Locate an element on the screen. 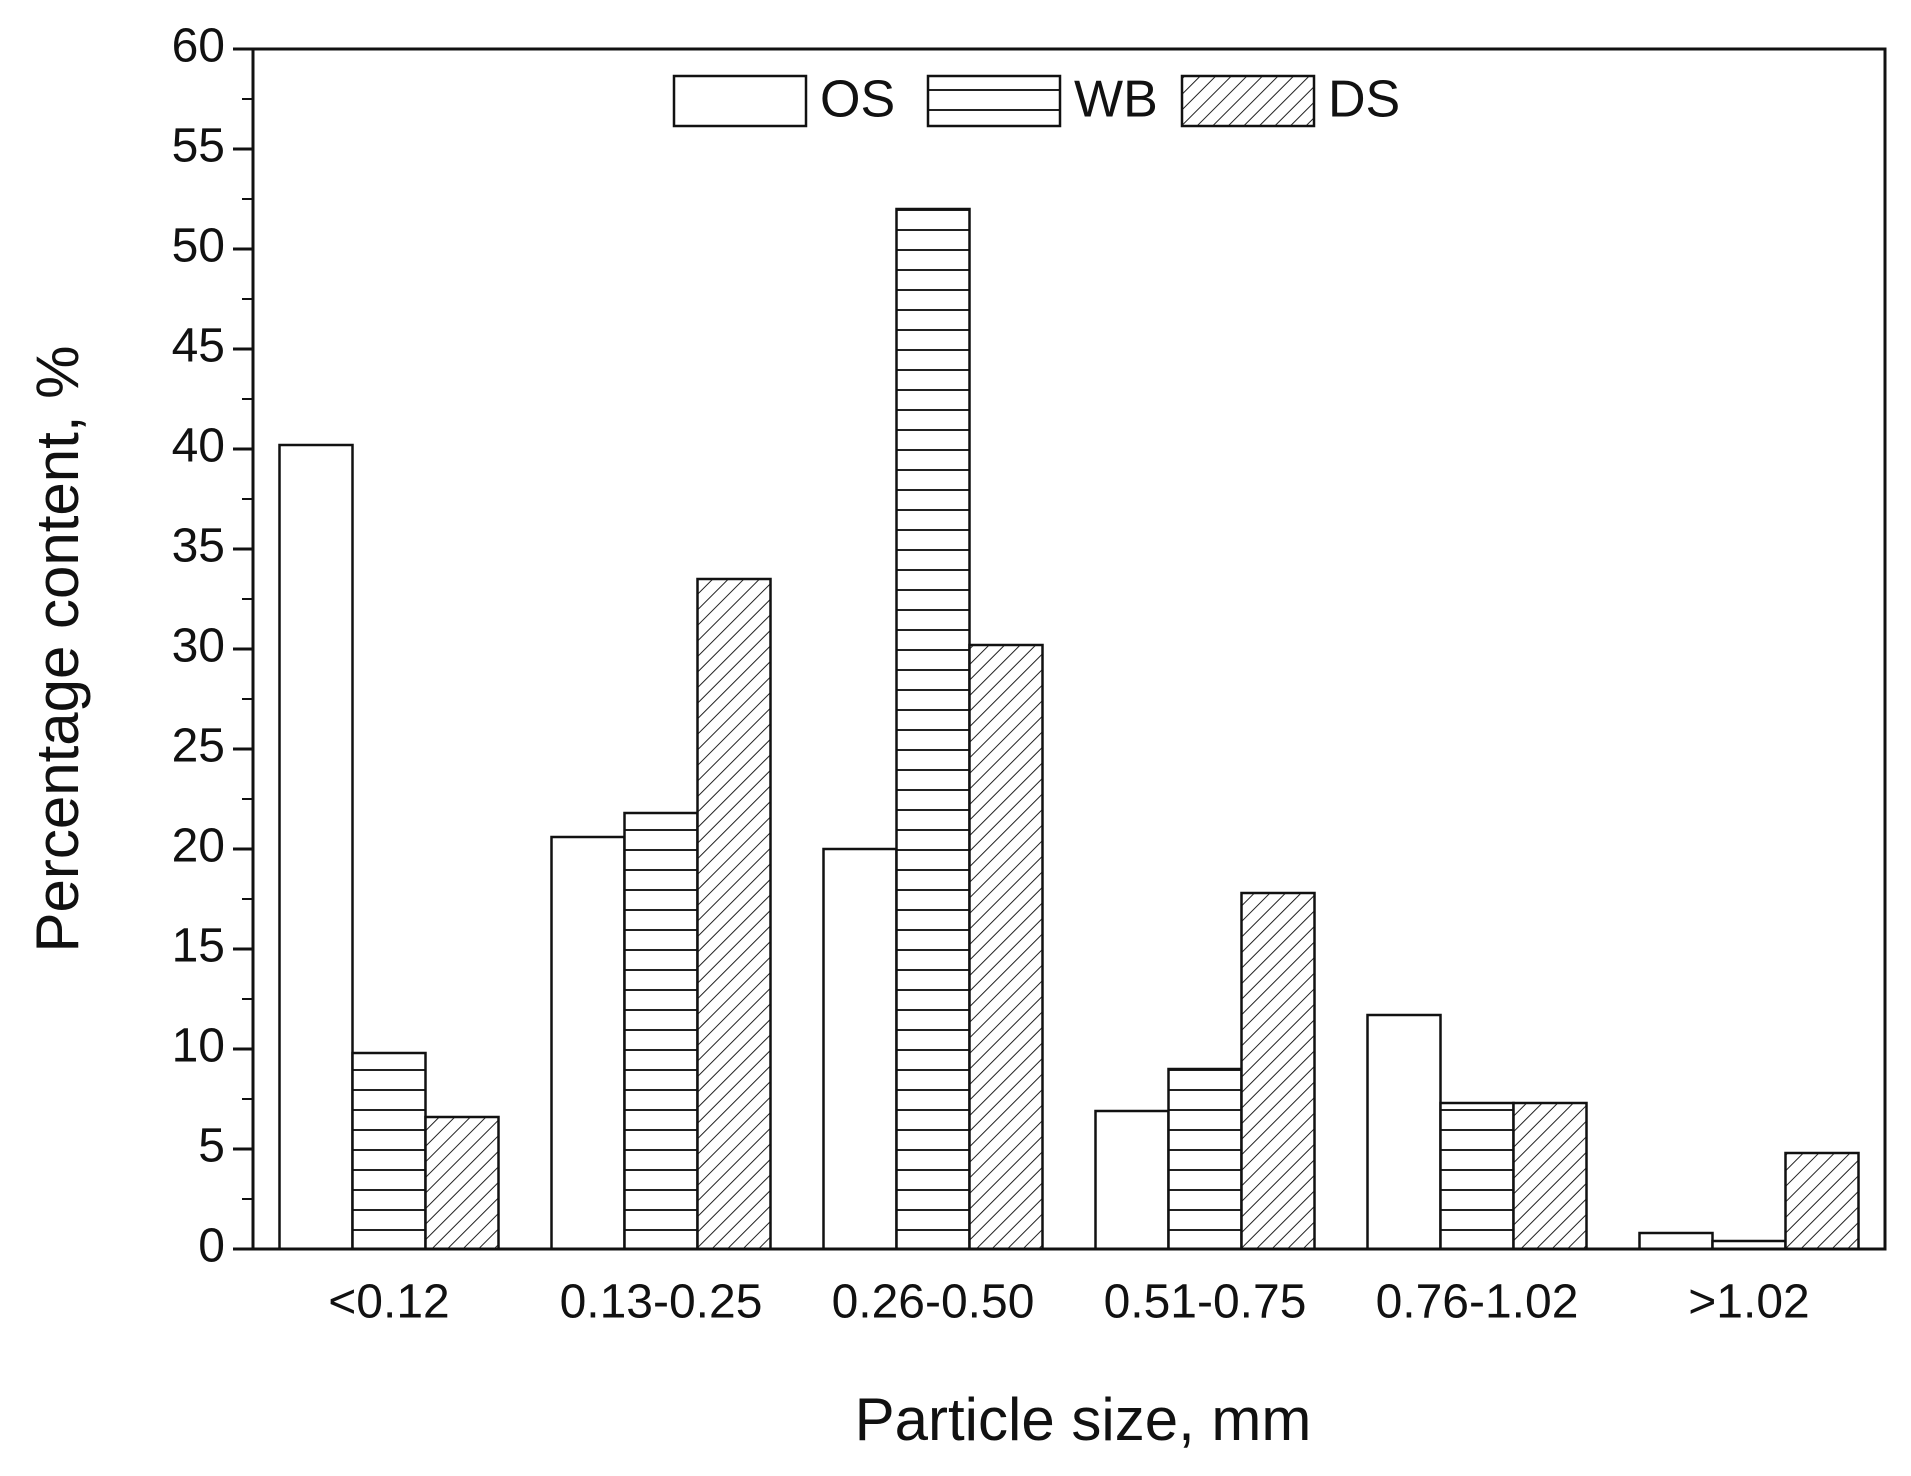 The image size is (1911, 1476). y-tick-label: 30 is located at coordinates (198, 646).